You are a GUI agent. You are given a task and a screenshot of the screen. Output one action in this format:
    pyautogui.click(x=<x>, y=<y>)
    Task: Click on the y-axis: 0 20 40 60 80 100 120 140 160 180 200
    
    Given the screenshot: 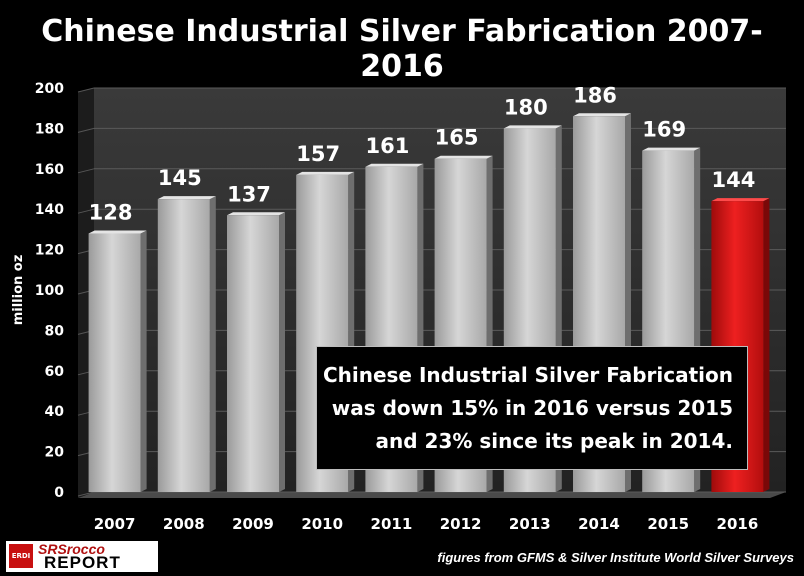 What is the action you would take?
    pyautogui.click(x=49, y=291)
    